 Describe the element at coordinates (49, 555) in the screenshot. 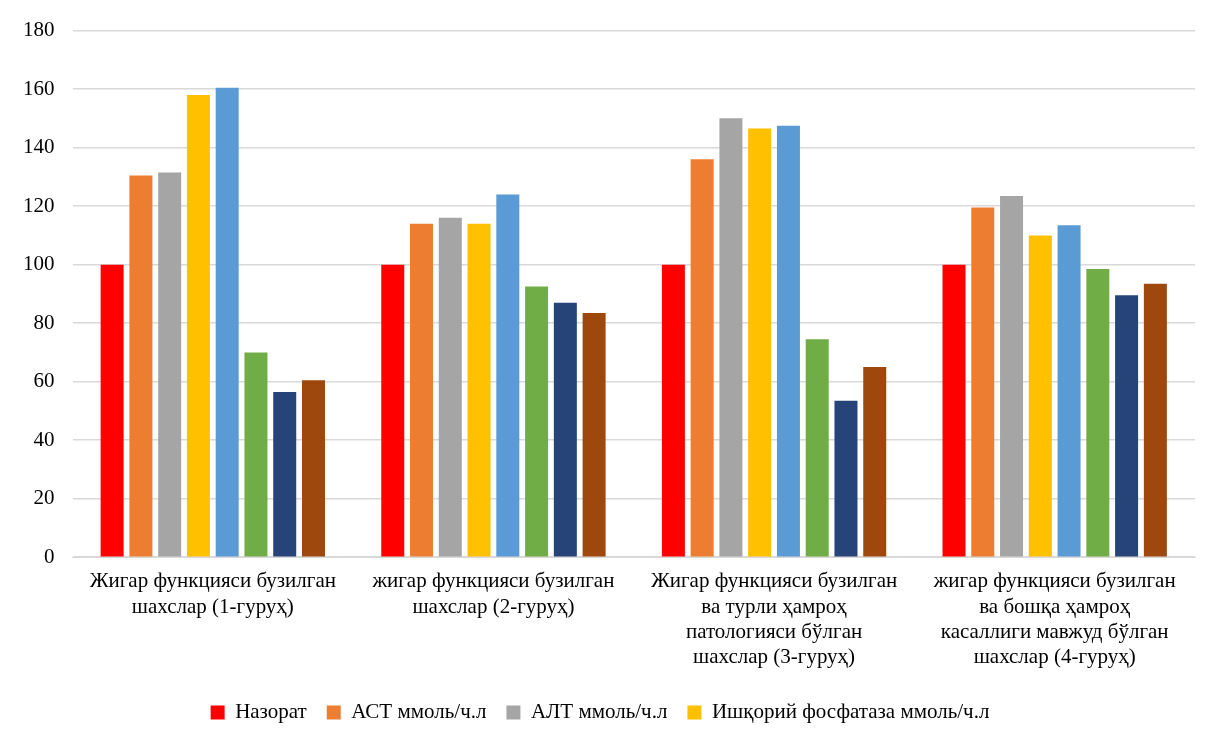

I see `y-tick-label: 0` at that location.